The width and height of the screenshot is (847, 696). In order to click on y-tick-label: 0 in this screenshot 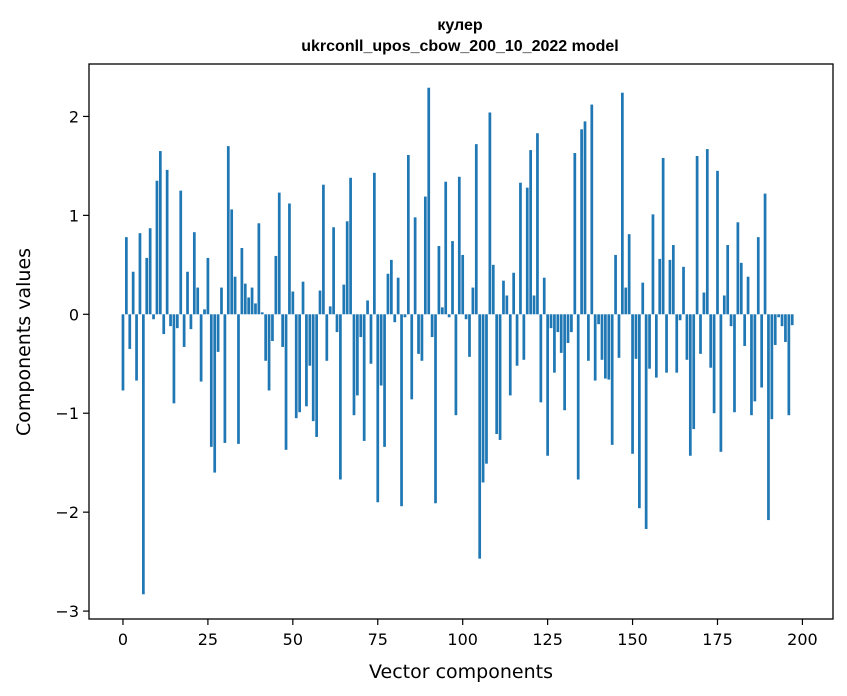, I will do `click(74, 314)`.